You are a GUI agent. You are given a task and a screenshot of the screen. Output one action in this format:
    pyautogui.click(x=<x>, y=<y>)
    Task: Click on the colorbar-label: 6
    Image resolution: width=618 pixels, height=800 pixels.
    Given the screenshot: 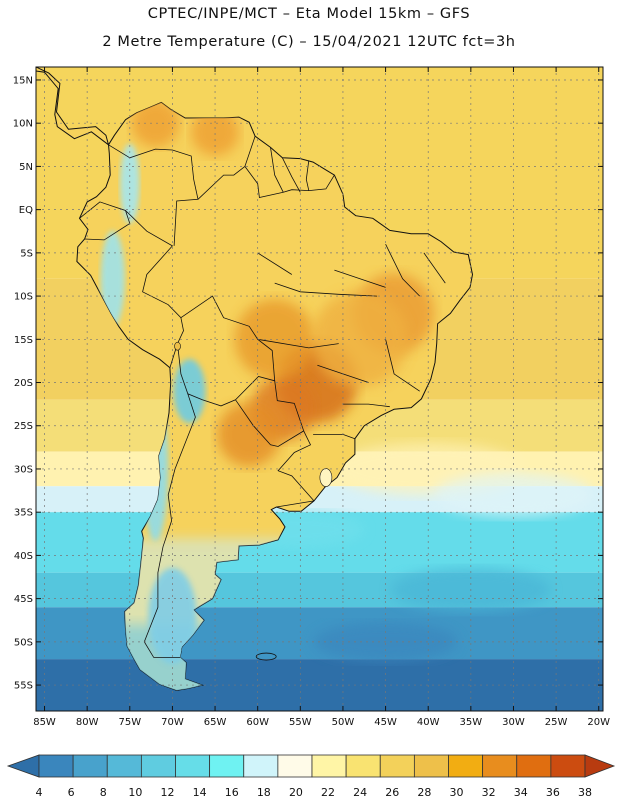 What is the action you would take?
    pyautogui.click(x=71, y=792)
    